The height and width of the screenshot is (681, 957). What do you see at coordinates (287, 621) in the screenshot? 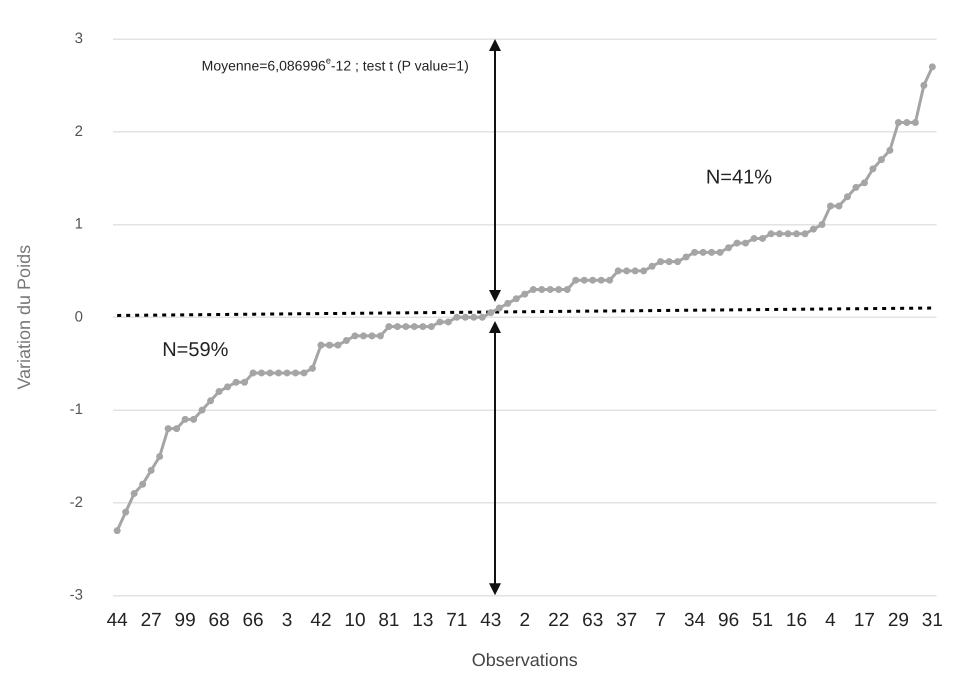
I see `x-tick-label: 3` at bounding box center [287, 621].